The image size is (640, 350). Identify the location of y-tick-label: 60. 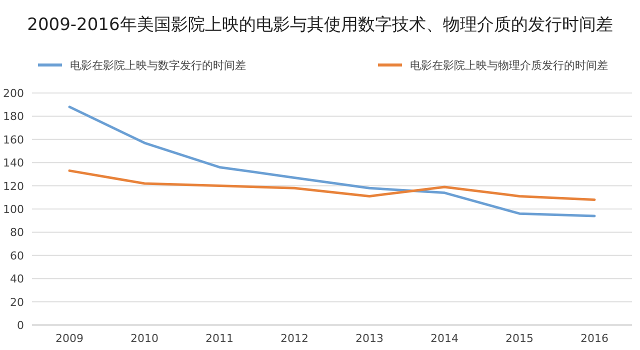
(17, 255).